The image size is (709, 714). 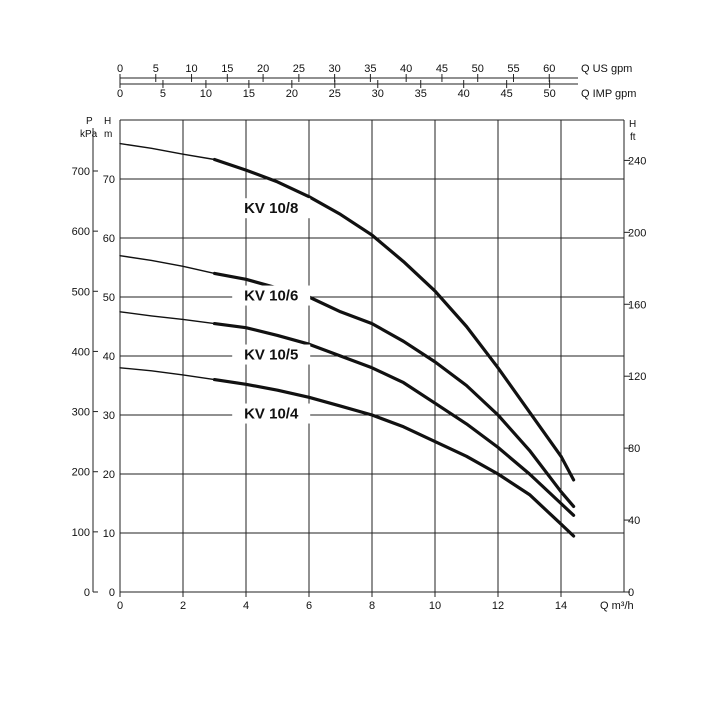 I want to click on m-axis-tick-label: 70, so click(x=109, y=180).